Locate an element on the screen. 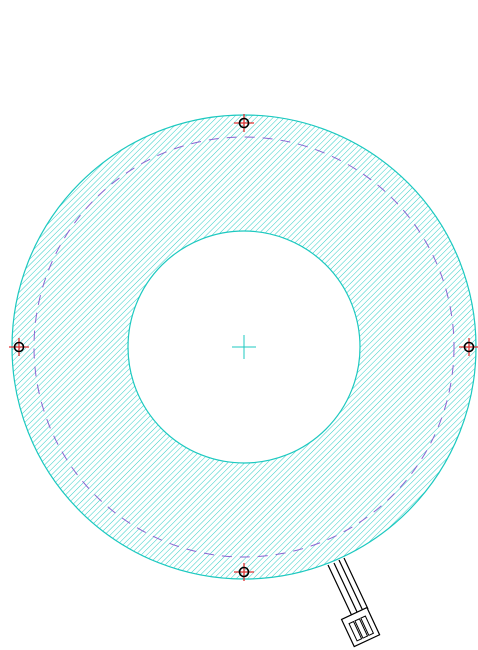  mount-hole-bottom is located at coordinates (244, 572).